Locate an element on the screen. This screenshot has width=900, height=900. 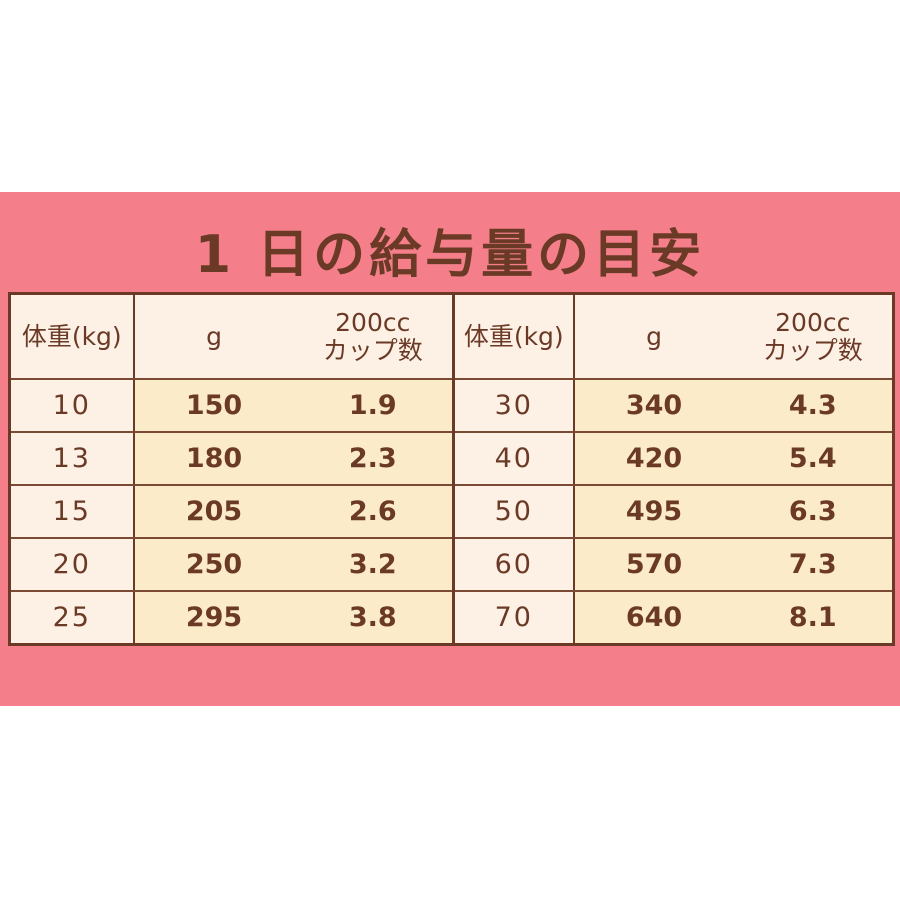
table-row: 20 250 3.2 60 570 7.3 is located at coordinates (451, 565).